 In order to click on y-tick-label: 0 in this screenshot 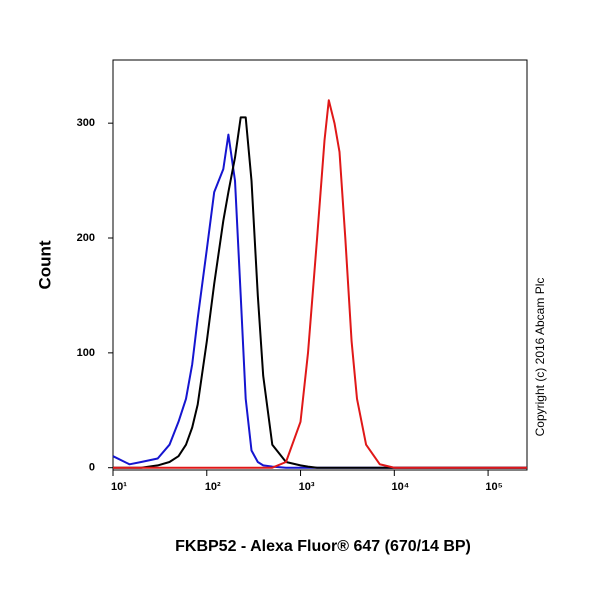, I will do `click(92, 468)`.